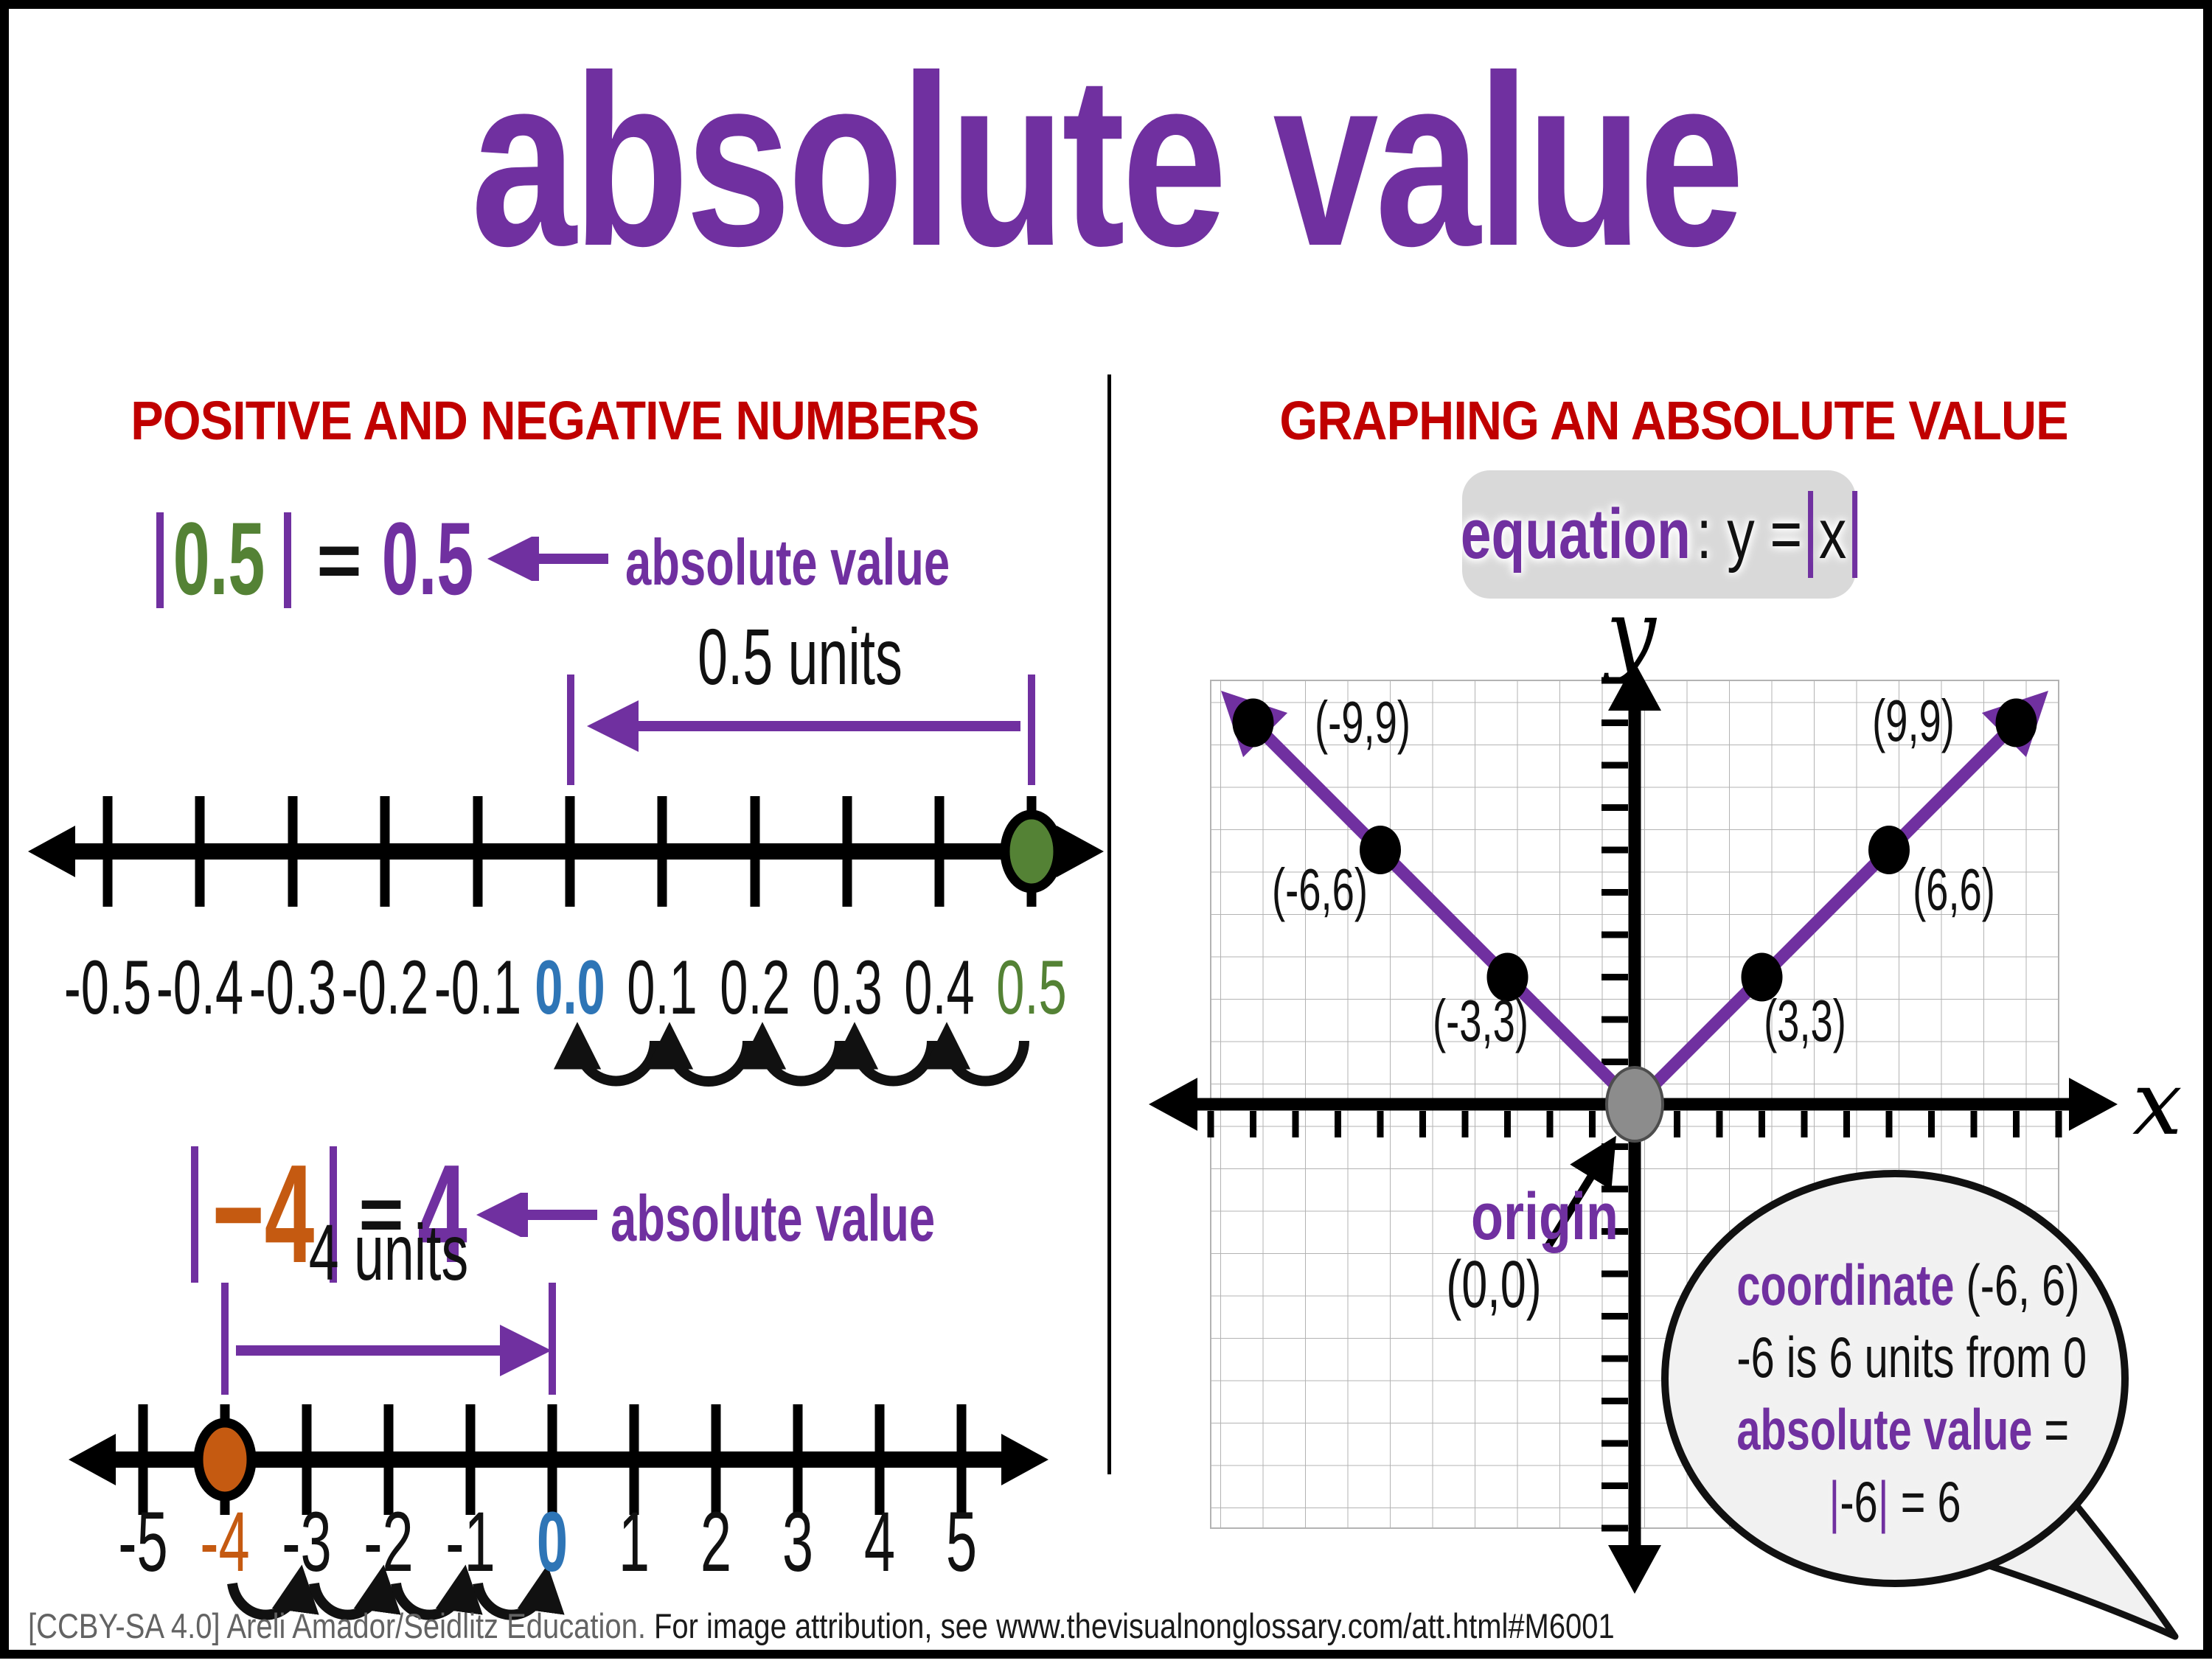 The width and height of the screenshot is (2212, 1666). What do you see at coordinates (1954, 889) in the screenshot?
I see `point-label: (6,6)` at bounding box center [1954, 889].